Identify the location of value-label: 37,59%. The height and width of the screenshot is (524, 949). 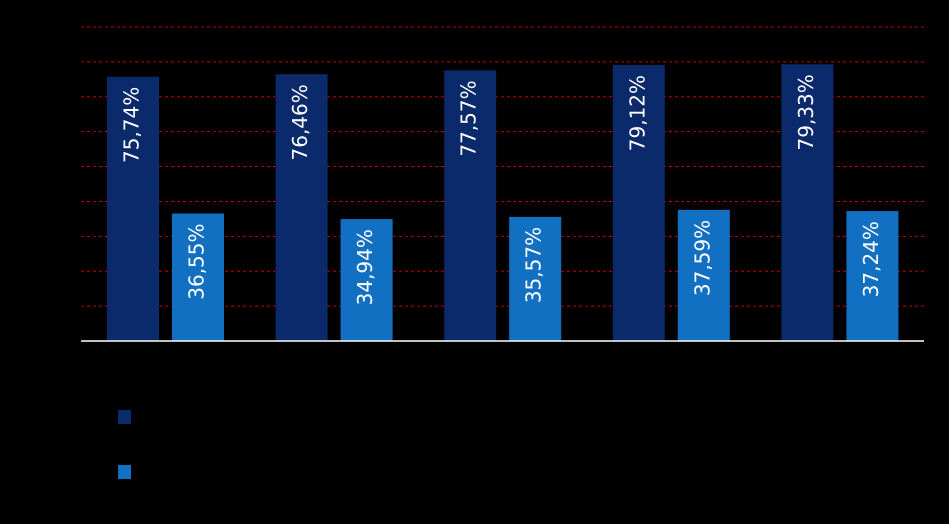
(702, 258).